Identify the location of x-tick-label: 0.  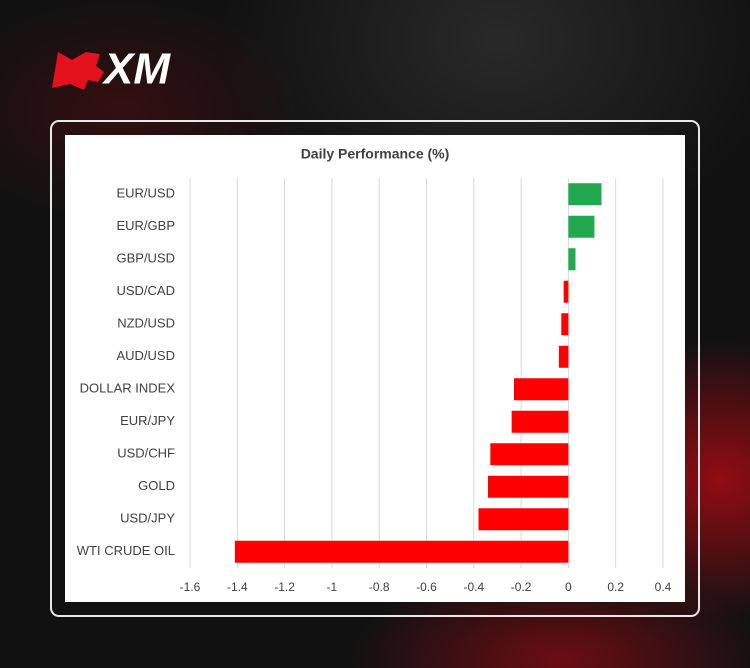
(568, 587).